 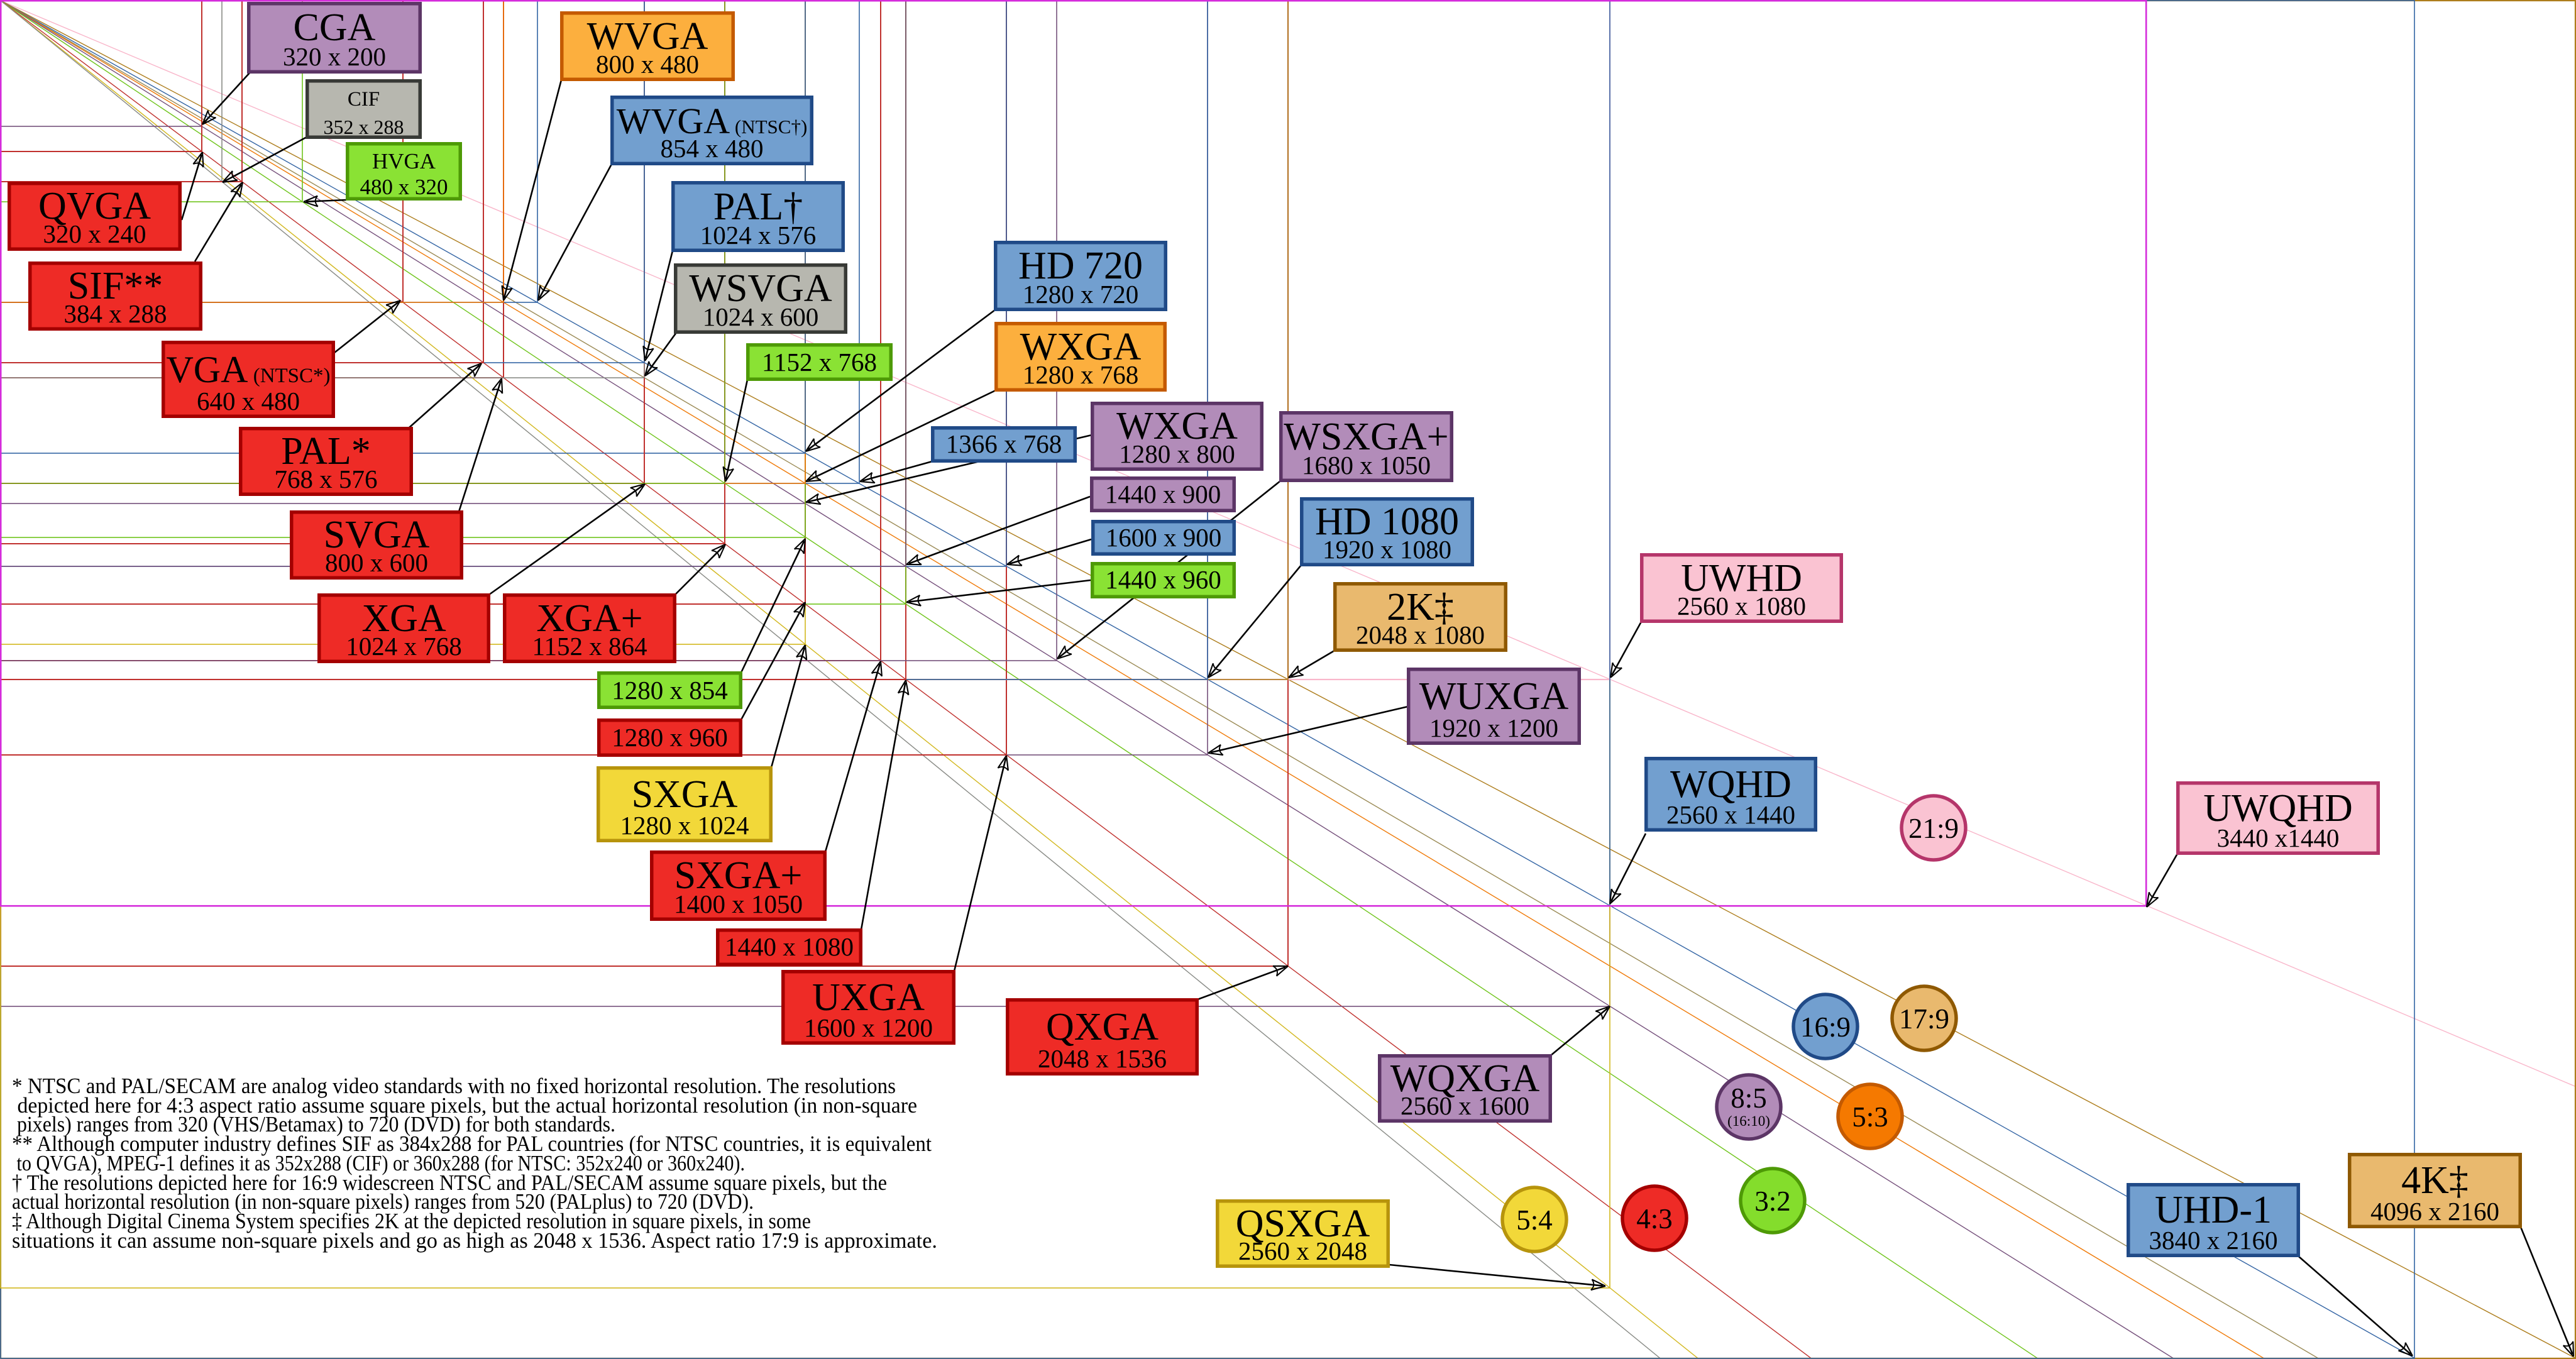 What do you see at coordinates (1749, 1121) in the screenshot?
I see `svg-text: (16:10)` at bounding box center [1749, 1121].